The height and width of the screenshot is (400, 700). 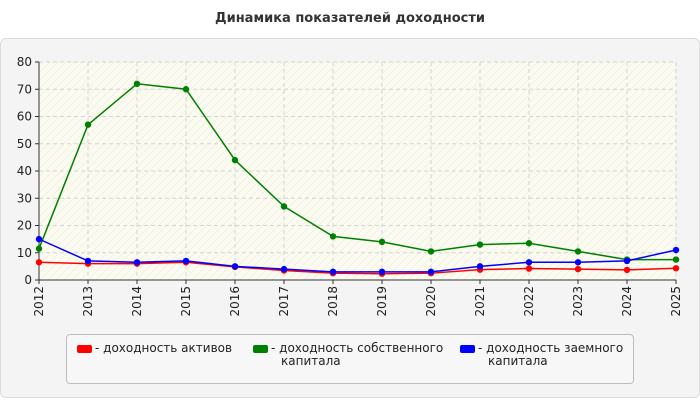 I want to click on y-tick-labels: 0 10 20 30 40 50 60 70 80, so click(x=24, y=171).